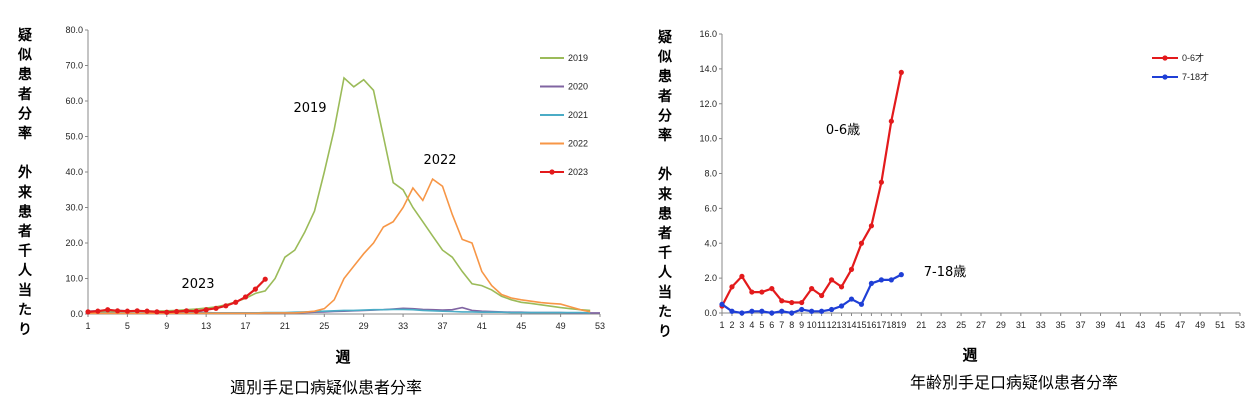 The height and width of the screenshot is (409, 1258). I want to click on y-tick-label: 10.0, so click(74, 279).